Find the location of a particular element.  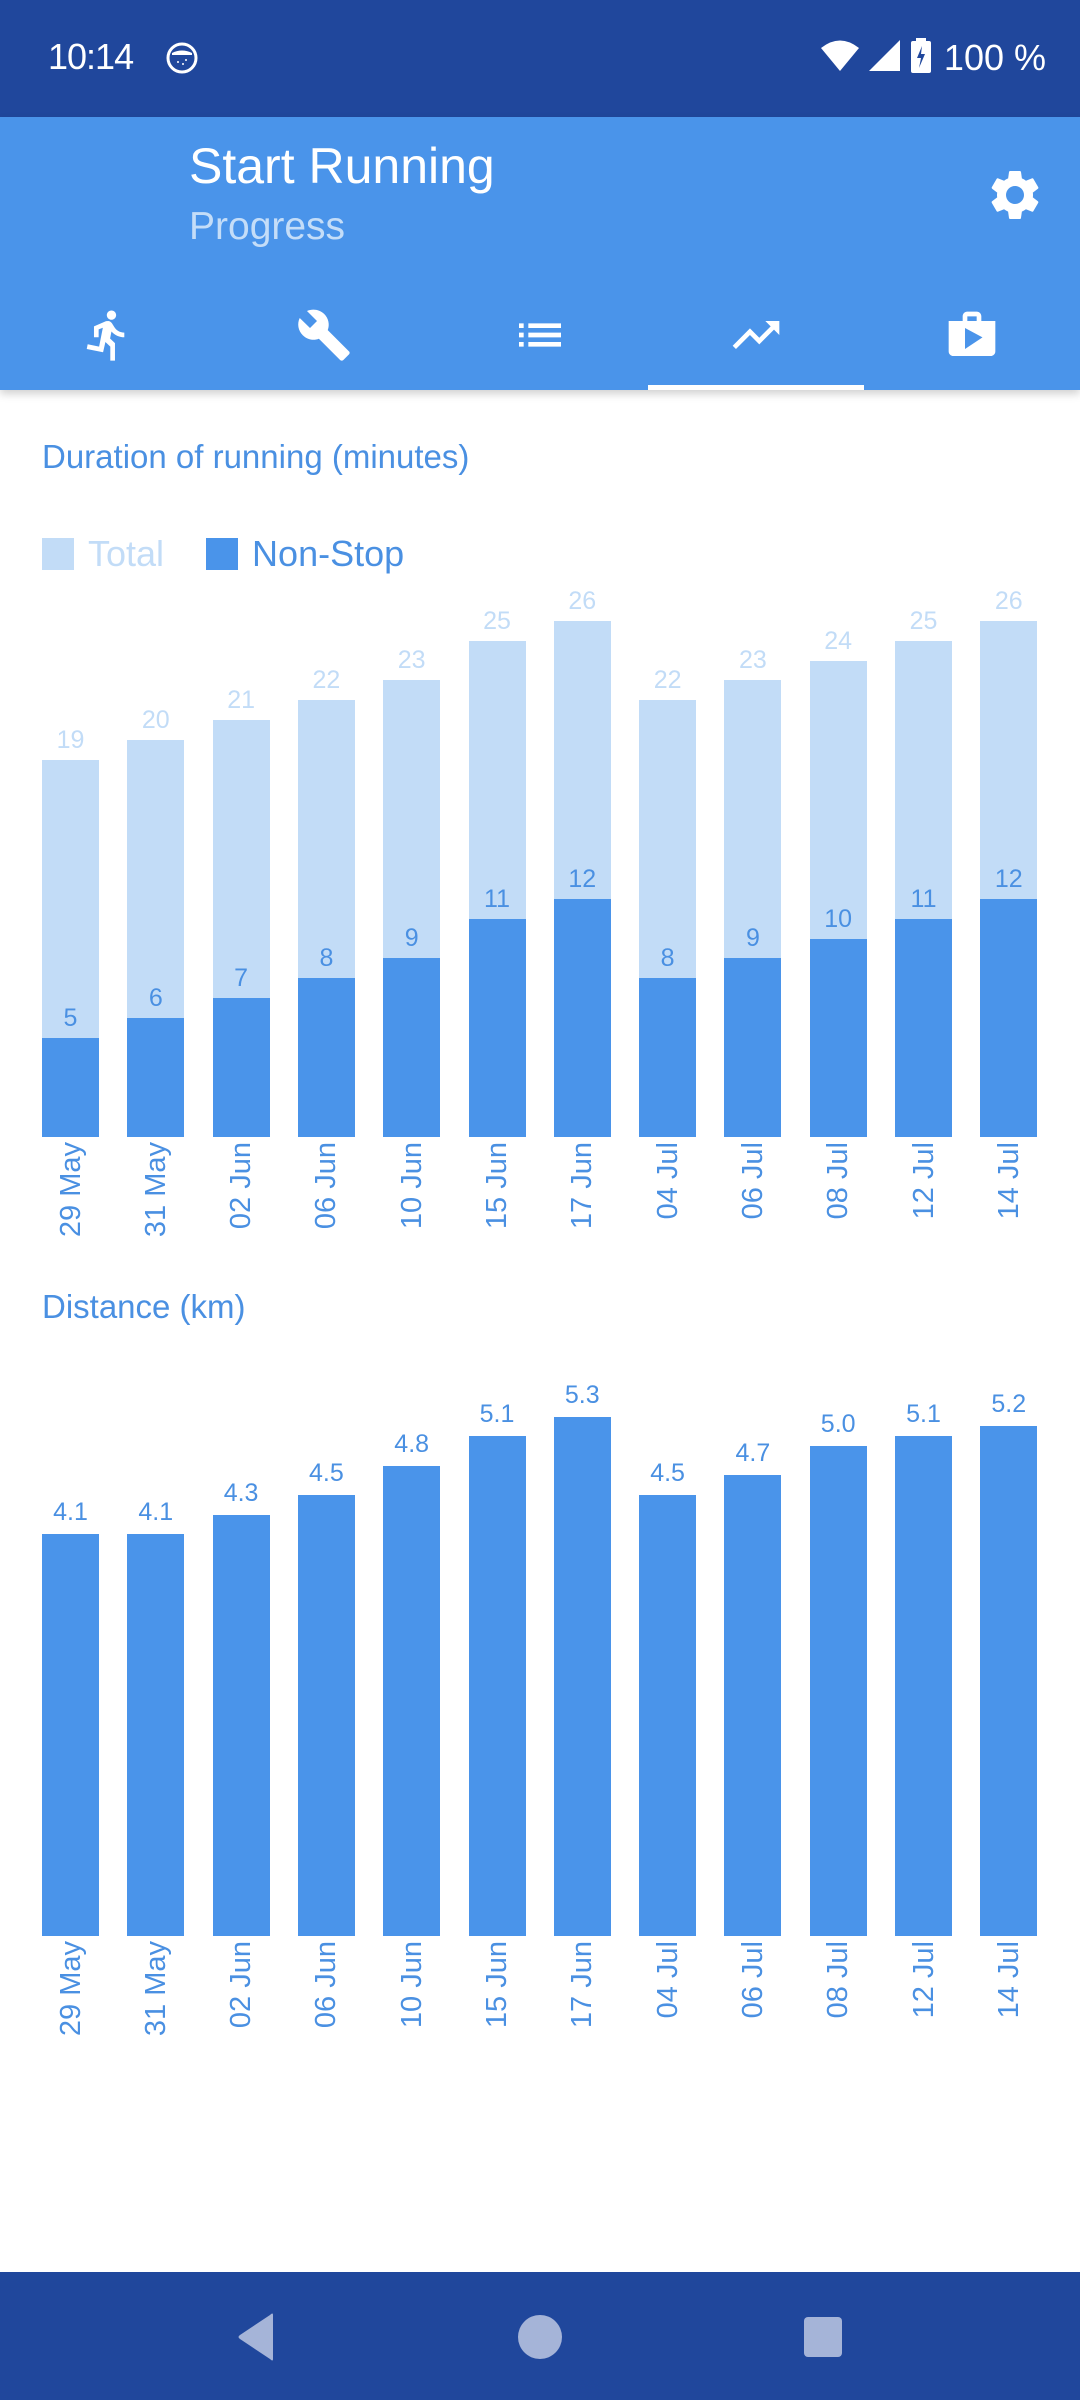

tab-list is located at coordinates (540, 334).